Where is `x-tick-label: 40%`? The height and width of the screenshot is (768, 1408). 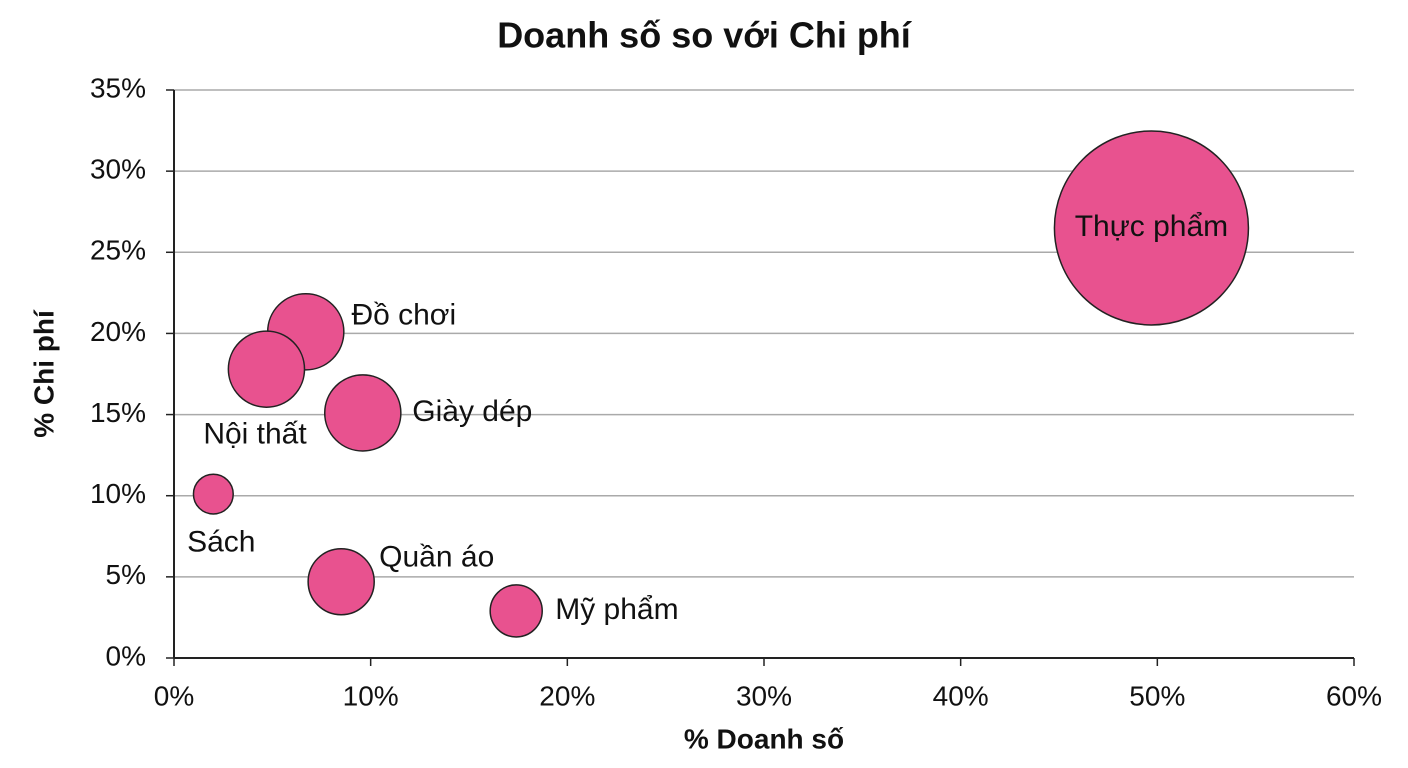 x-tick-label: 40% is located at coordinates (961, 695).